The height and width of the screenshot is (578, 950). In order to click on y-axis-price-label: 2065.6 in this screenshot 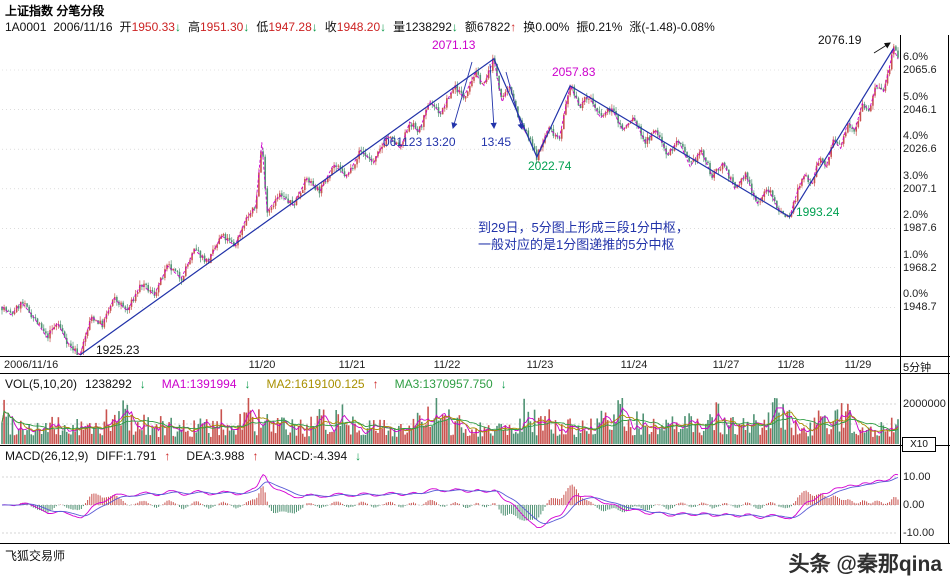, I will do `click(920, 70)`.